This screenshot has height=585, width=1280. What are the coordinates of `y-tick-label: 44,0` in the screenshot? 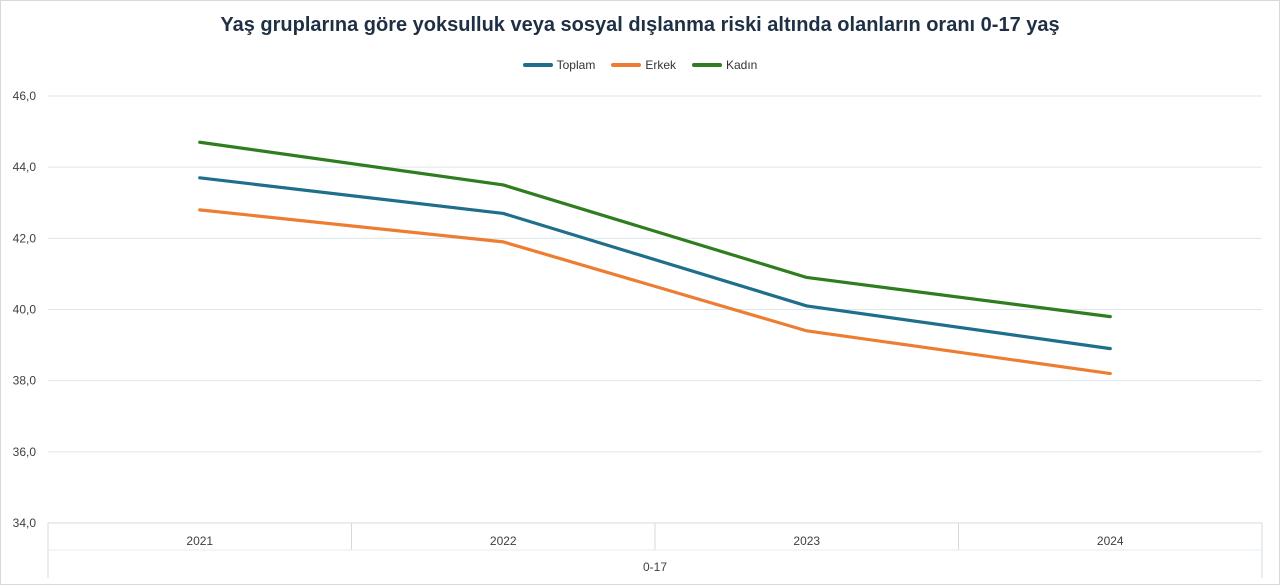 It's located at (25, 167).